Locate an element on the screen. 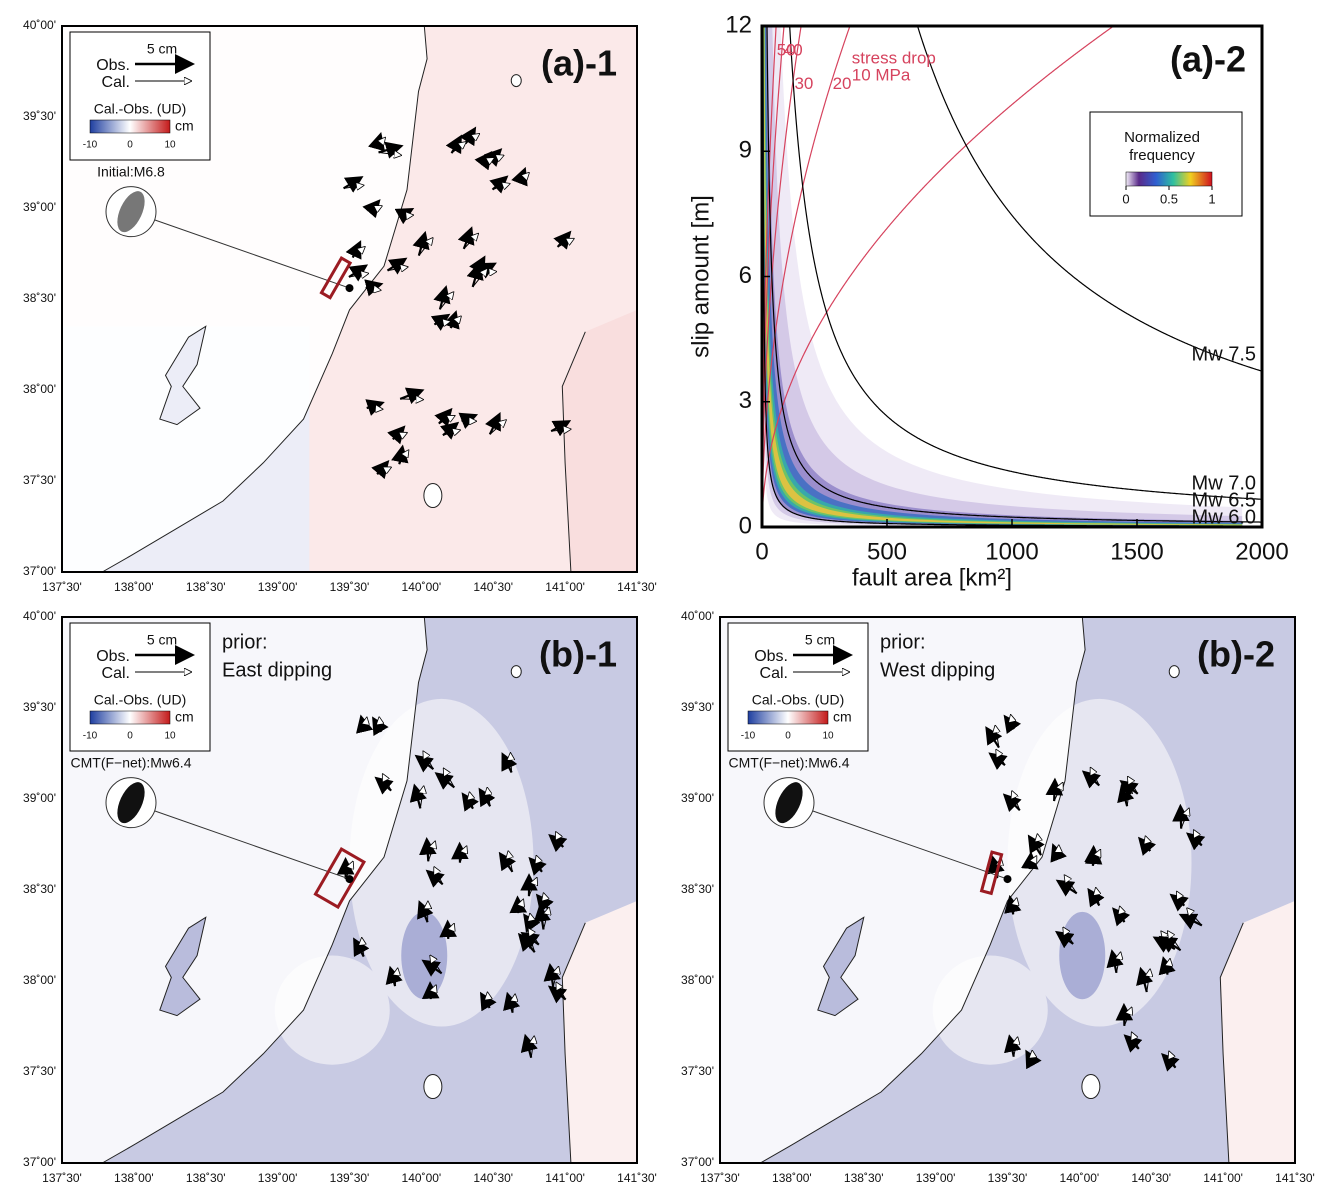 Image resolution: width=1324 pixels, height=1190 pixels. sea is located at coordinates (245, 890).